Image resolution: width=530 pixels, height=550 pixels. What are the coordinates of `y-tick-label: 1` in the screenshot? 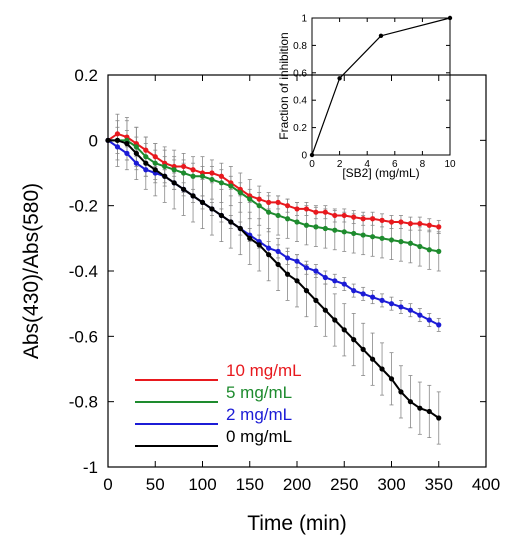 It's located at (304, 19).